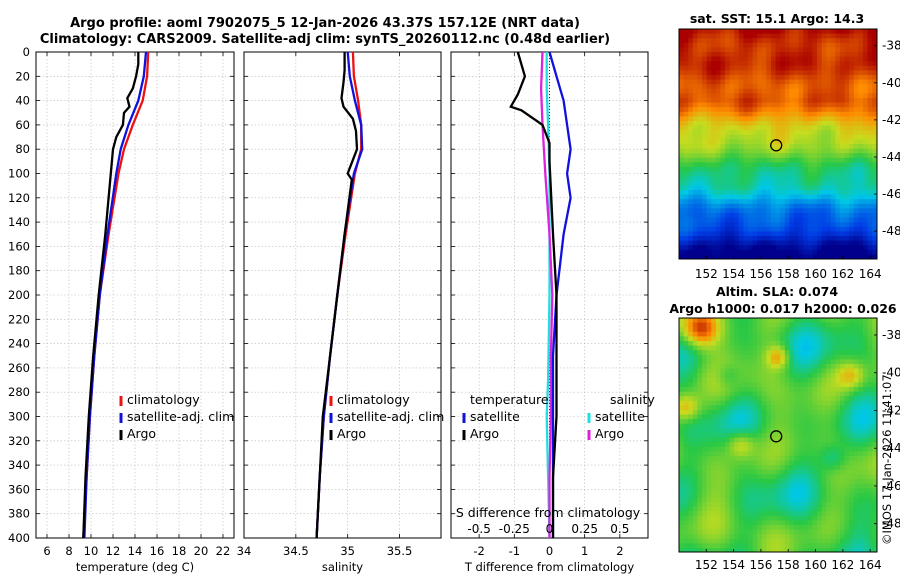 The height and width of the screenshot is (580, 900). Describe the element at coordinates (891, 486) in the screenshot. I see `lat-tick-label: -46` at that location.